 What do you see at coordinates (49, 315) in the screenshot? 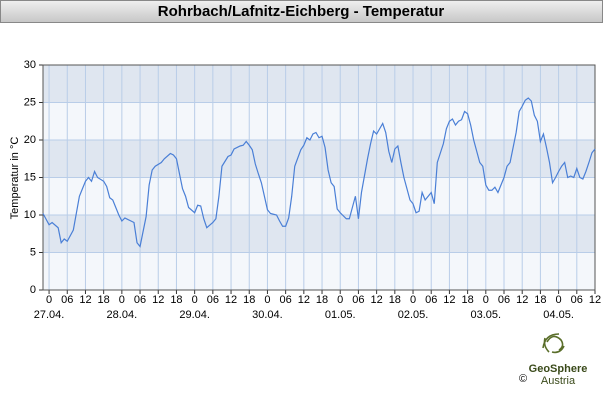
I see `date-label: 27.04.` at bounding box center [49, 315].